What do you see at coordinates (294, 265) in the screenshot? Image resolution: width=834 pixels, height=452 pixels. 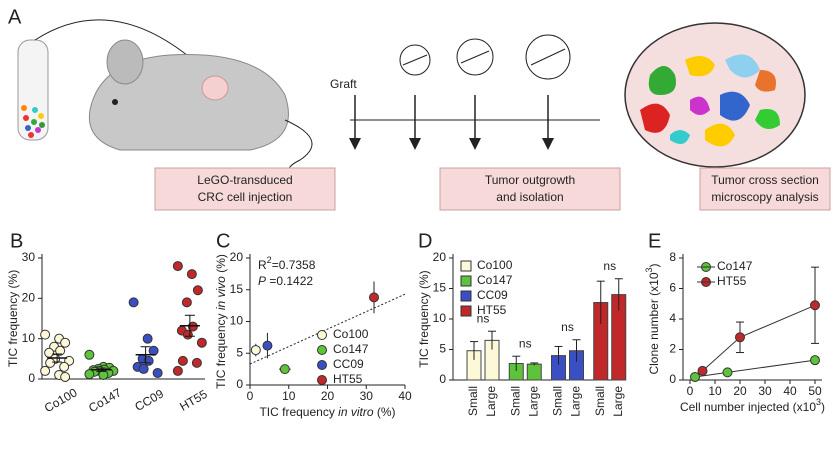 I see `annotation-part: =0.7358` at bounding box center [294, 265].